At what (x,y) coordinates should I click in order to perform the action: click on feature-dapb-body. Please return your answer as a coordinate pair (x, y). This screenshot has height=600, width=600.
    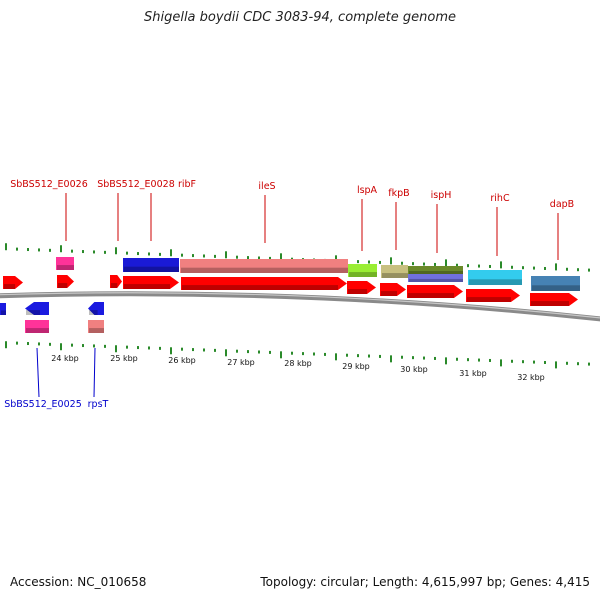
    Looking at the image, I should click on (555, 283).